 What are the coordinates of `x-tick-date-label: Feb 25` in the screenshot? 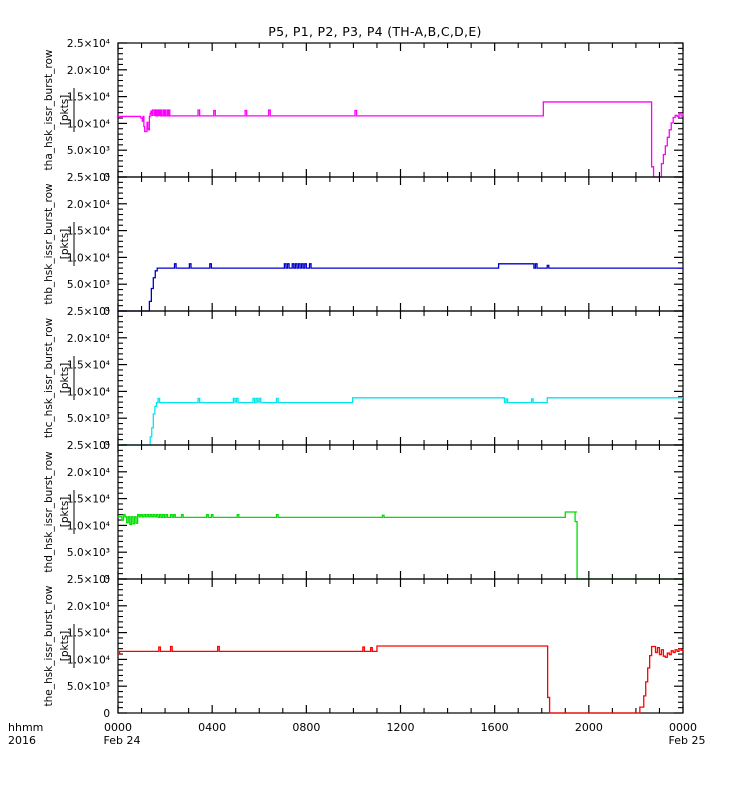 It's located at (687, 740).